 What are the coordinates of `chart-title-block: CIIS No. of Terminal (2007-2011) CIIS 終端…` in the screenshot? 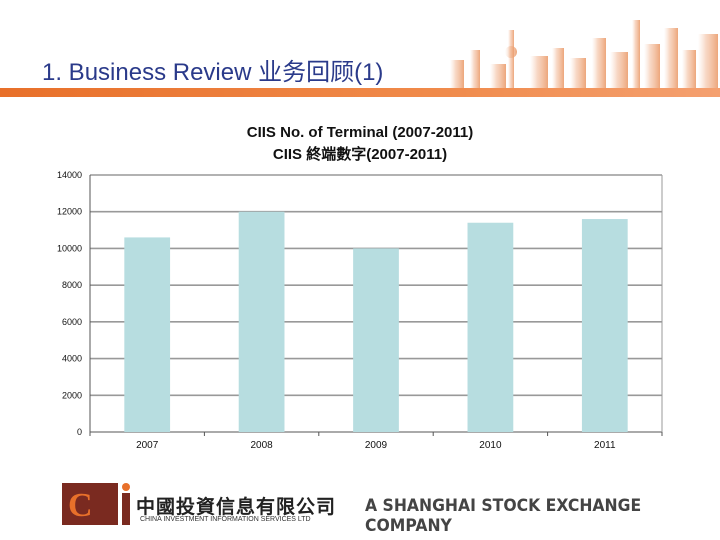 It's located at (360, 144).